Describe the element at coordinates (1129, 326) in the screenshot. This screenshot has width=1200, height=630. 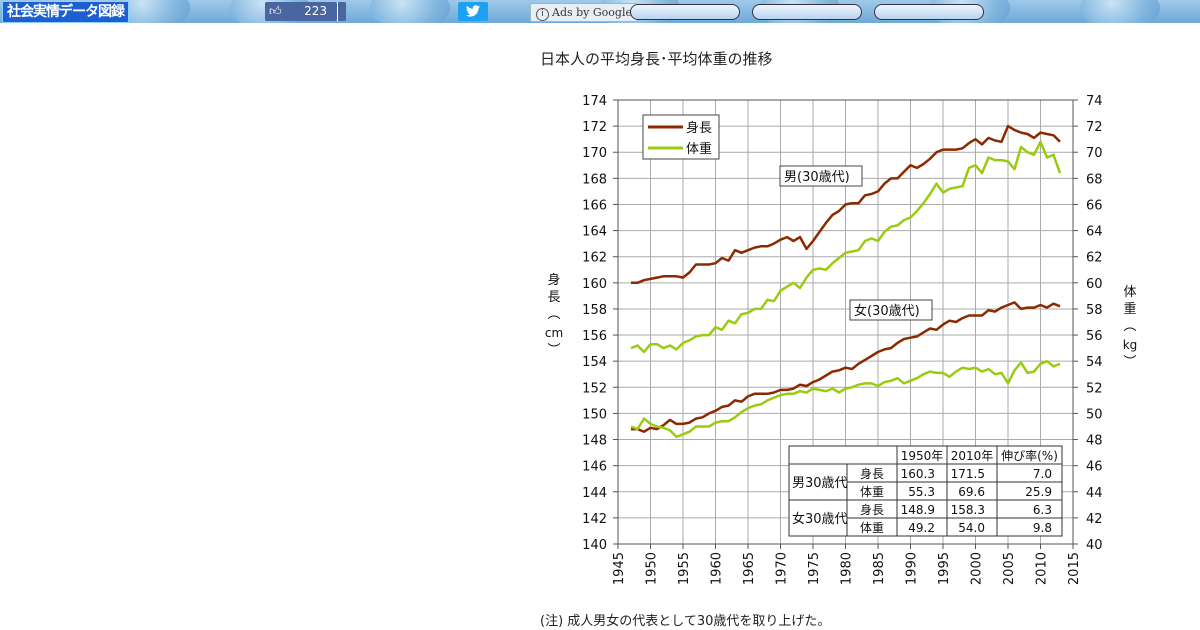
I see `right-axis-label-char: ︵` at that location.